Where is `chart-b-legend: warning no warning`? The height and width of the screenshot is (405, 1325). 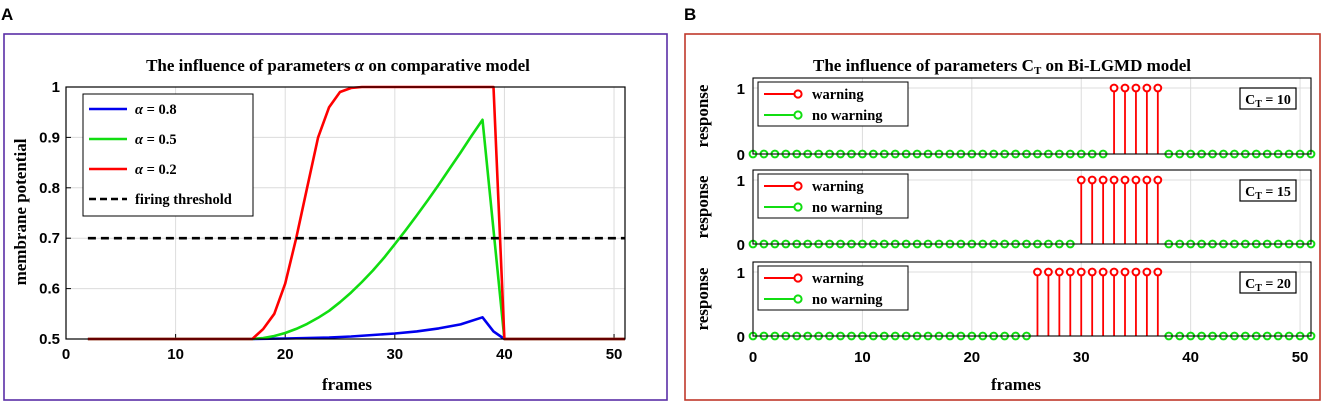
chart-b-legend: warning no warning is located at coordinates (833, 196).